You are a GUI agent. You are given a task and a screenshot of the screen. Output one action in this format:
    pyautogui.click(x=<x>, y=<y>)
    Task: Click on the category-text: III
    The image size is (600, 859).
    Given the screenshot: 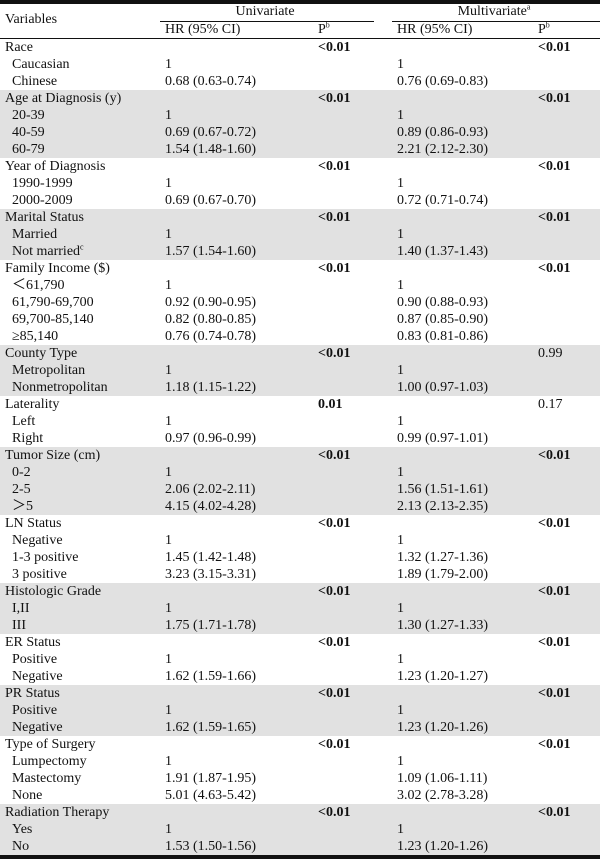 What is the action you would take?
    pyautogui.click(x=19, y=625)
    